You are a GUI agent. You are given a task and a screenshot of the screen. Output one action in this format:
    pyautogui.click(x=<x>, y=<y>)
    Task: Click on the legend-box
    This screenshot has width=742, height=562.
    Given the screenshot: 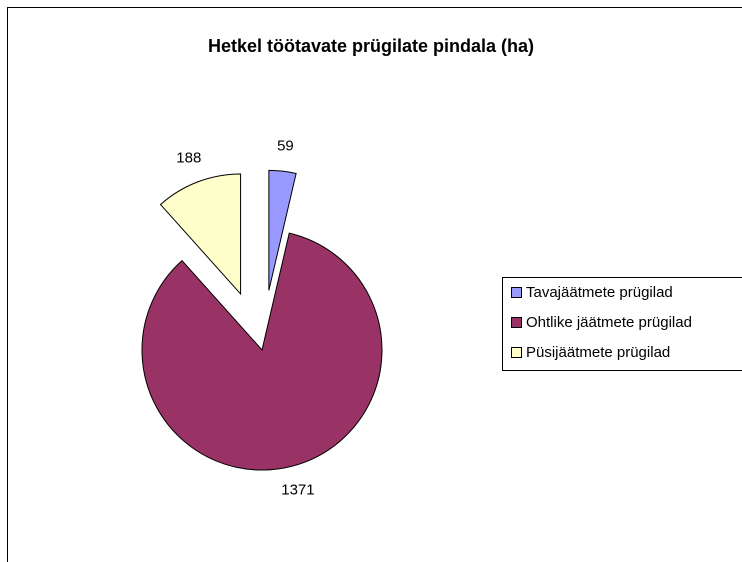 What is the action you would take?
    pyautogui.click(x=622, y=324)
    